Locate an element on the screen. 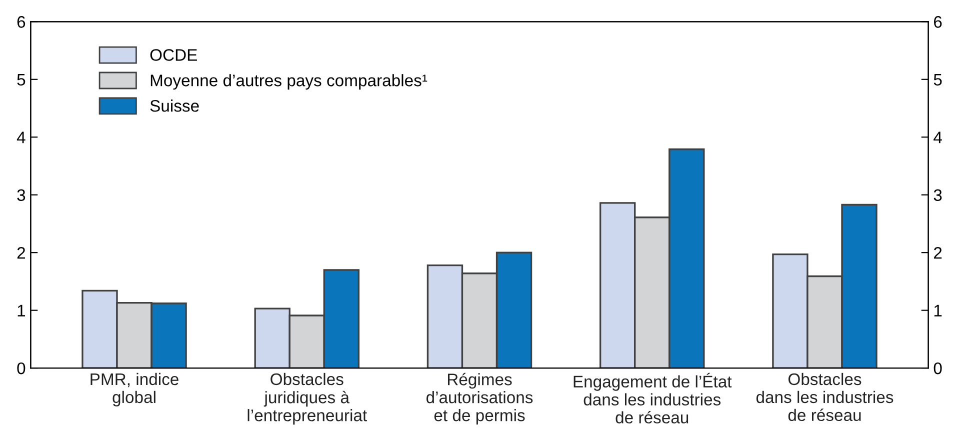 The image size is (959, 433). y2-tick-label: 4 is located at coordinates (938, 138).